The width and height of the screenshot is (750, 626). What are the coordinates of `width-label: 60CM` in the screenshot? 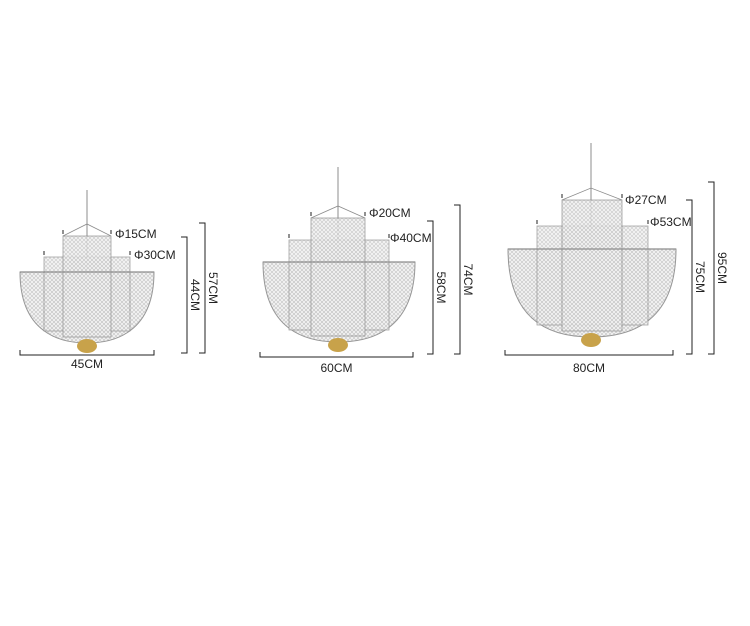 It's located at (336, 368).